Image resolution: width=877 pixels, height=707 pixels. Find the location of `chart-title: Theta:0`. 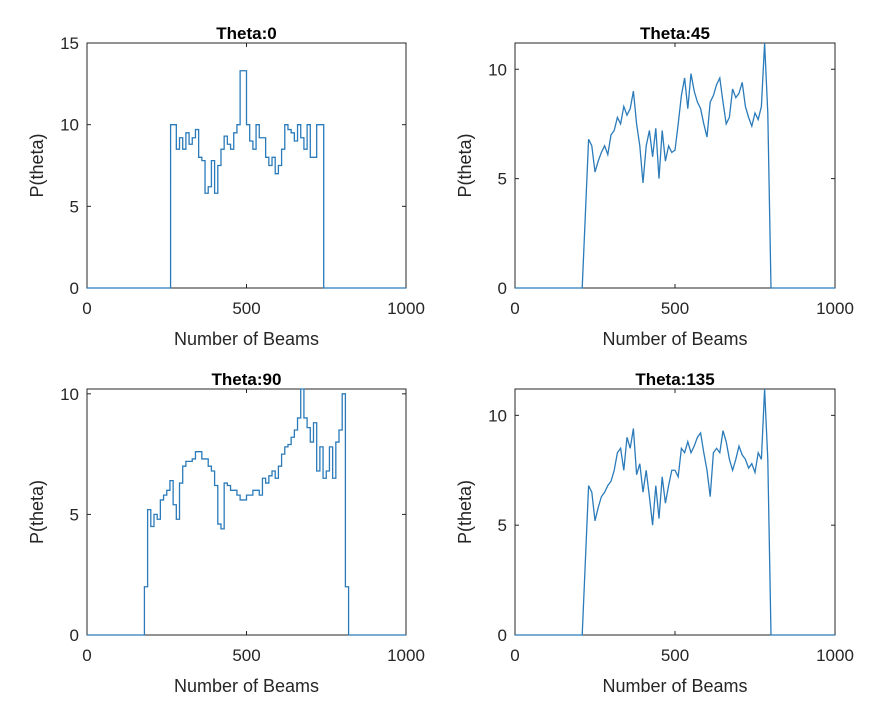

chart-title: Theta:0 is located at coordinates (246, 33).